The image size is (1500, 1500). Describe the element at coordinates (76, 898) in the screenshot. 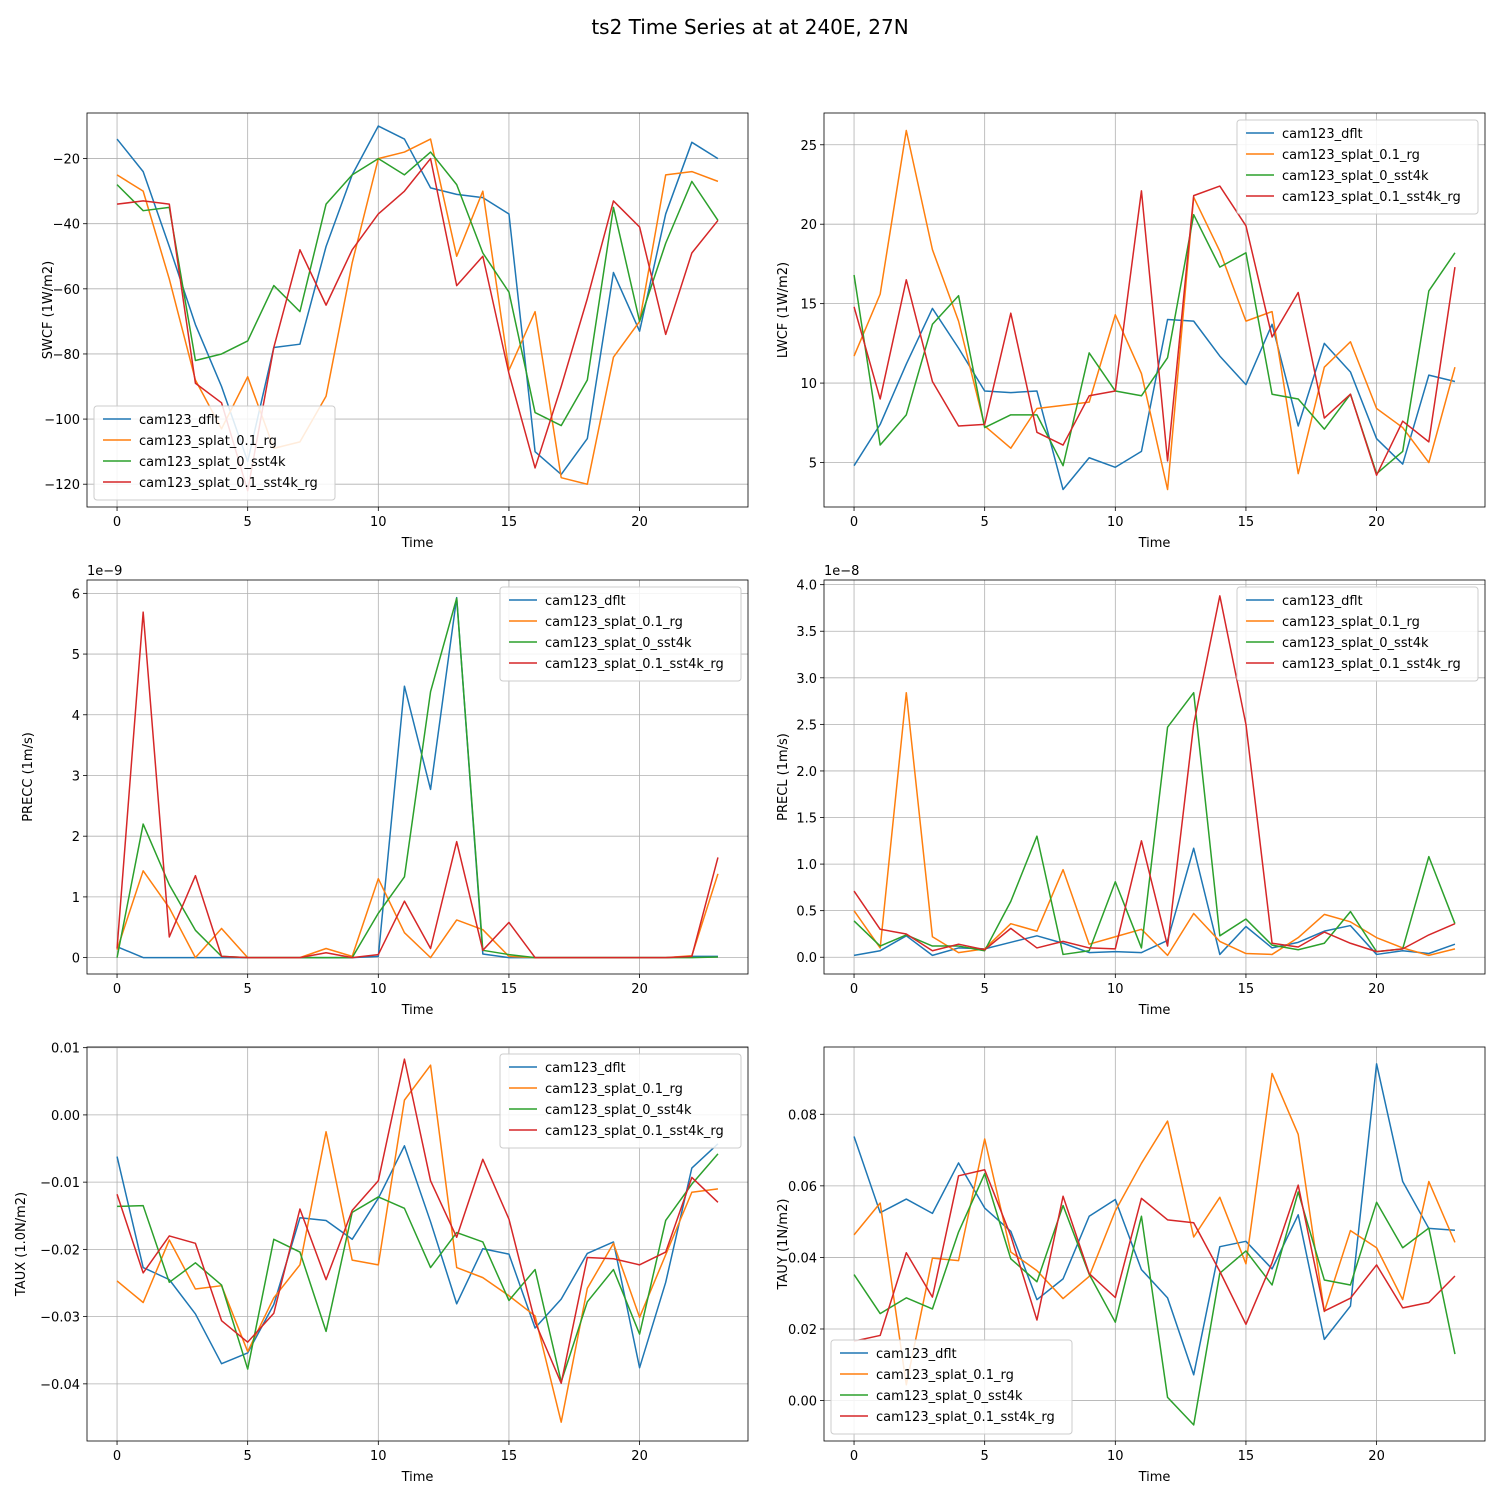

I see `y-tick-label: 1` at that location.